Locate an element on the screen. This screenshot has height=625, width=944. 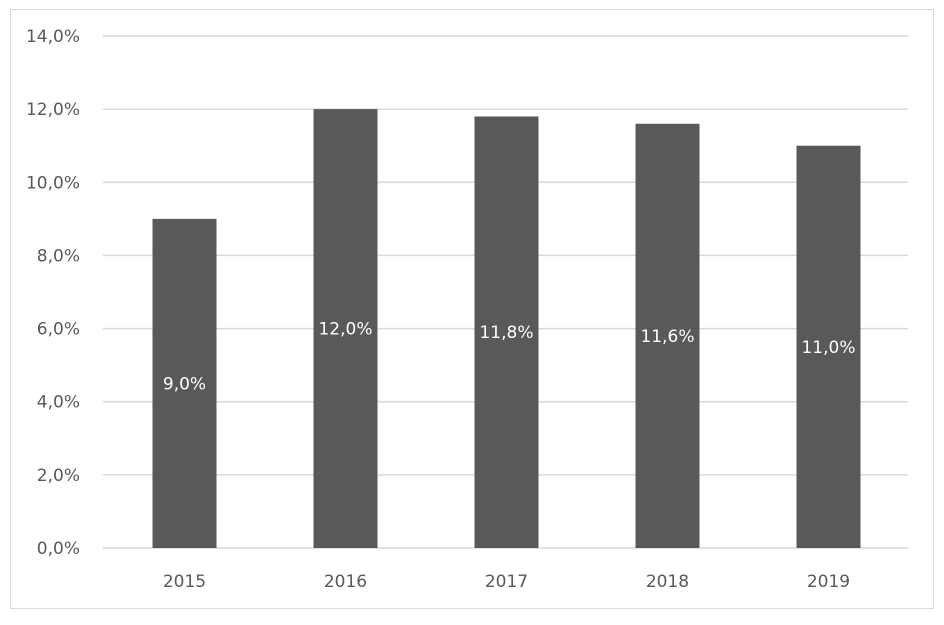
data-label: 11,8% is located at coordinates (506, 333).